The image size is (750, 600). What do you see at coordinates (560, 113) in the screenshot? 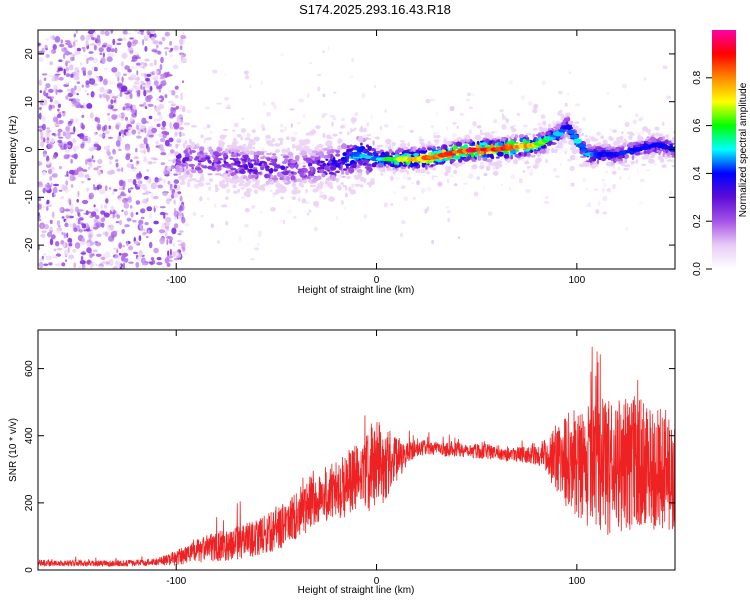
I see `spectrogram-blob-1910` at bounding box center [560, 113].